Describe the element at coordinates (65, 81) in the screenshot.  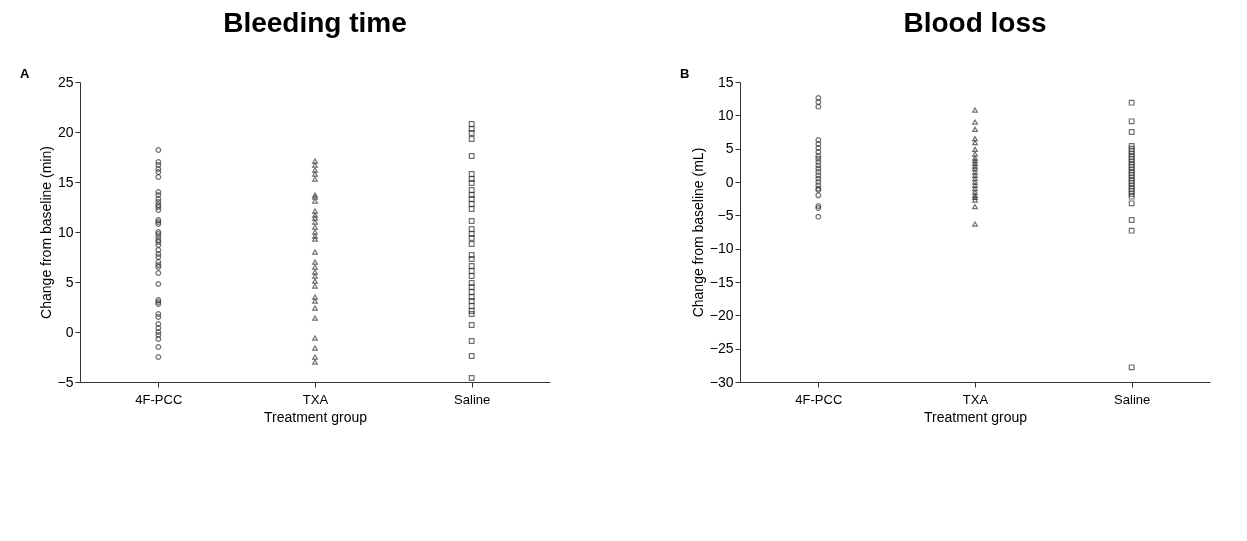
I see `y-tick-label: 25` at that location.